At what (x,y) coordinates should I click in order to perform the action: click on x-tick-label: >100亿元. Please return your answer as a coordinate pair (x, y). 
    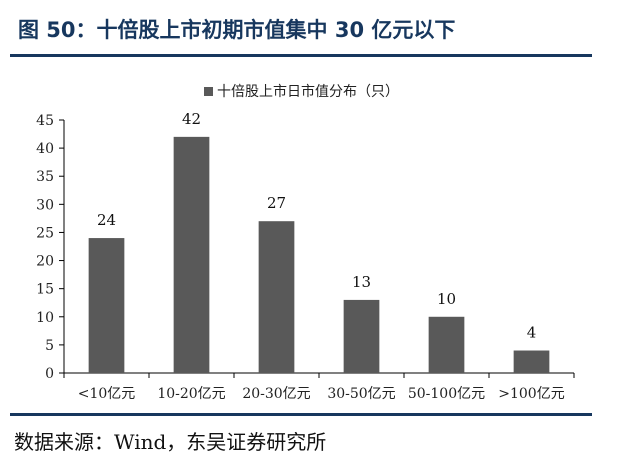
    Looking at the image, I should click on (531, 394).